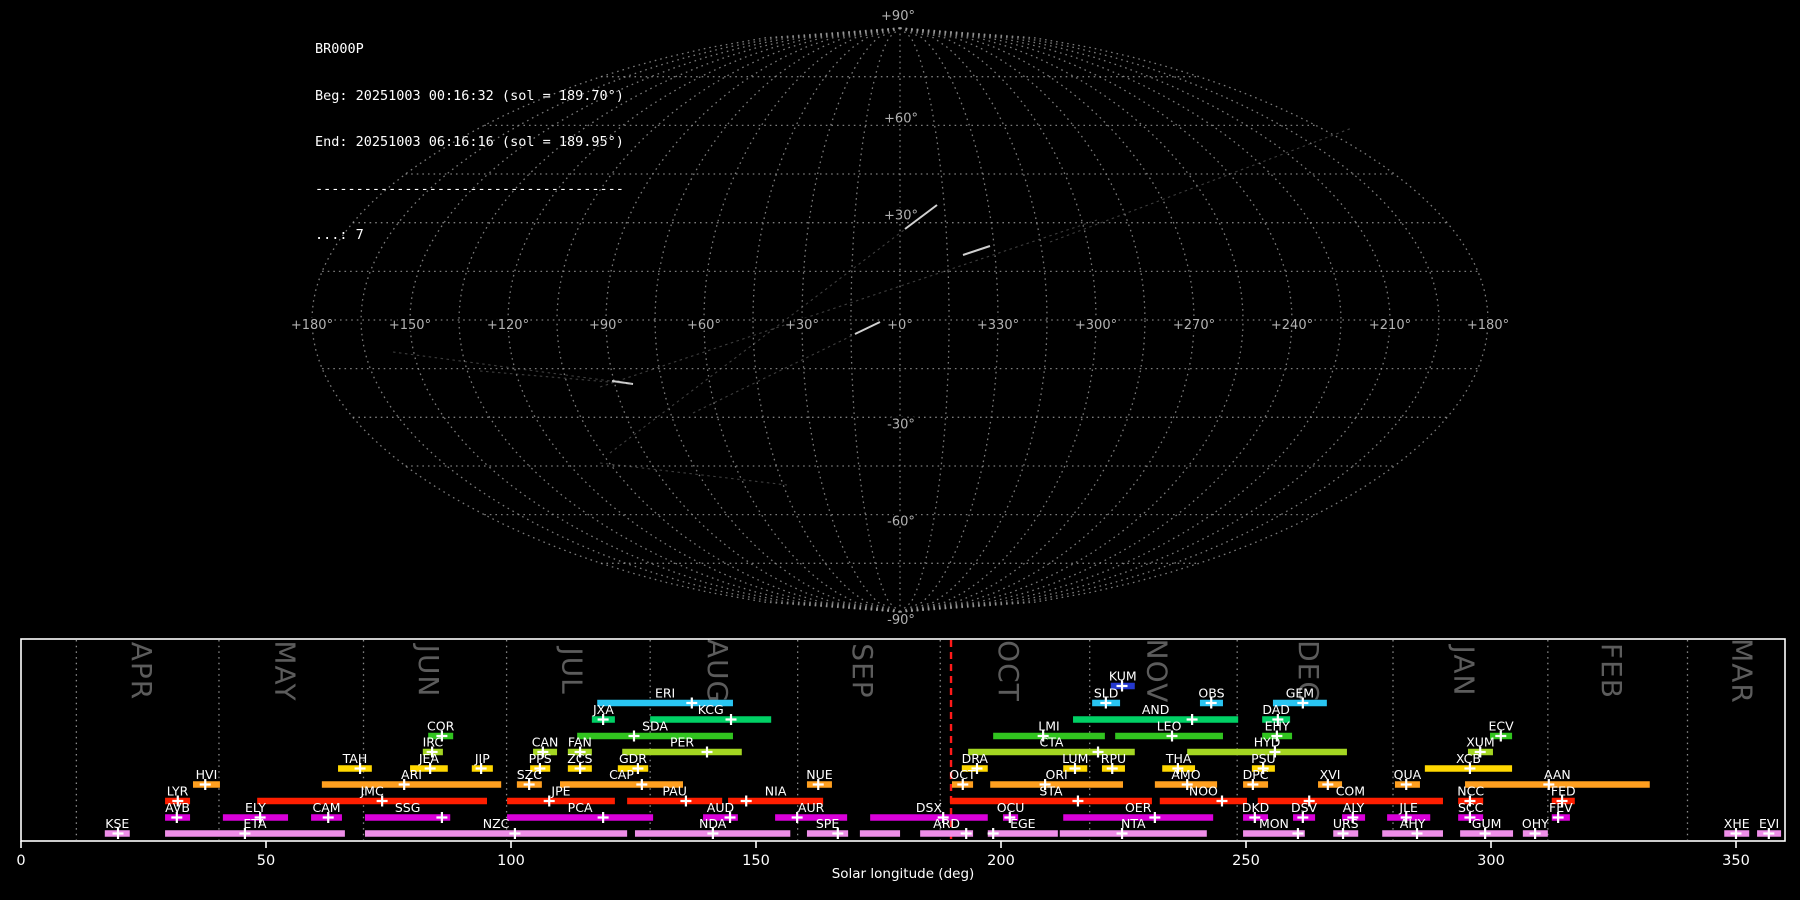  I want to click on shower-peak-LUM, so click(1075, 768).